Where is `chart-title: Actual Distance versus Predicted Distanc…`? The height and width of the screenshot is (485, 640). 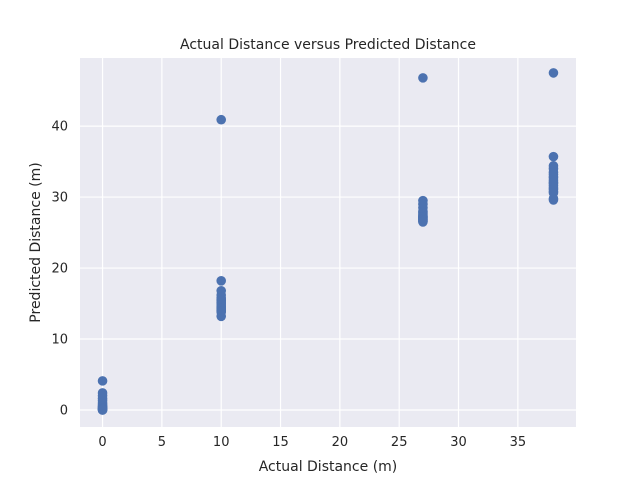 chart-title: Actual Distance versus Predicted Distanc… is located at coordinates (328, 45).